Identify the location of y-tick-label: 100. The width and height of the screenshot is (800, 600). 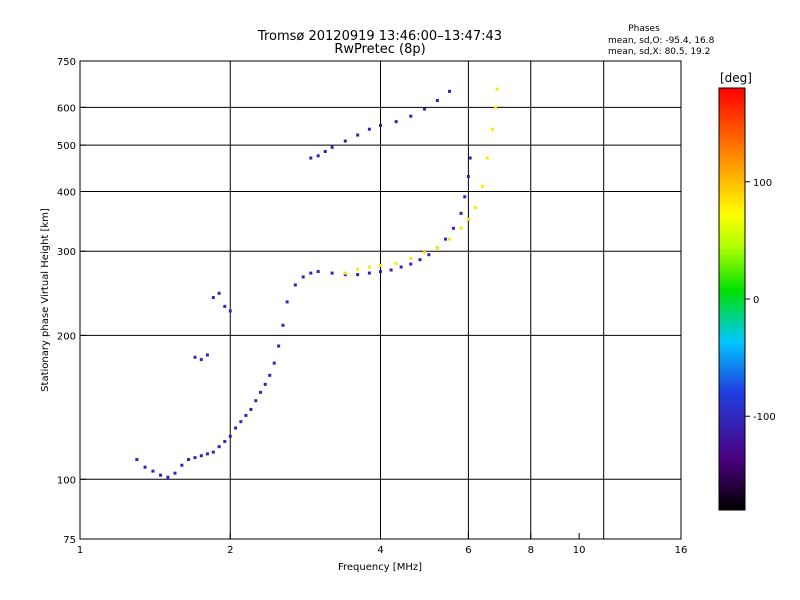
(66, 480).